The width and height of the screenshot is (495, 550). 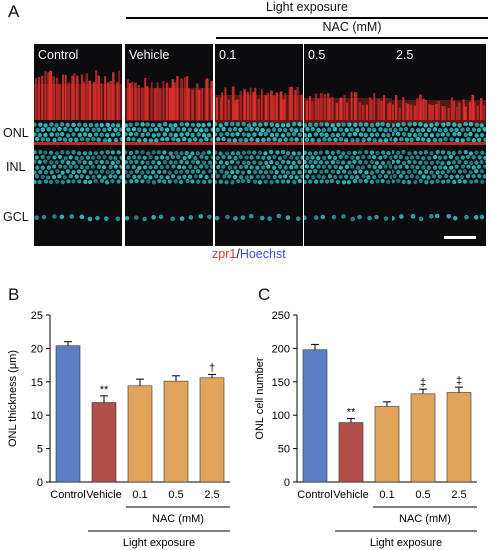 I want to click on y-tick-label: 50, so click(x=284, y=450).